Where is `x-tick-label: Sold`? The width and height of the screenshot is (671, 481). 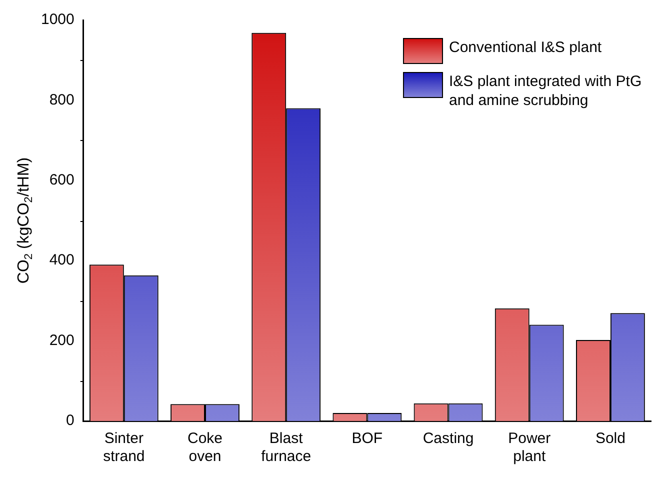 x-tick-label: Sold is located at coordinates (610, 439).